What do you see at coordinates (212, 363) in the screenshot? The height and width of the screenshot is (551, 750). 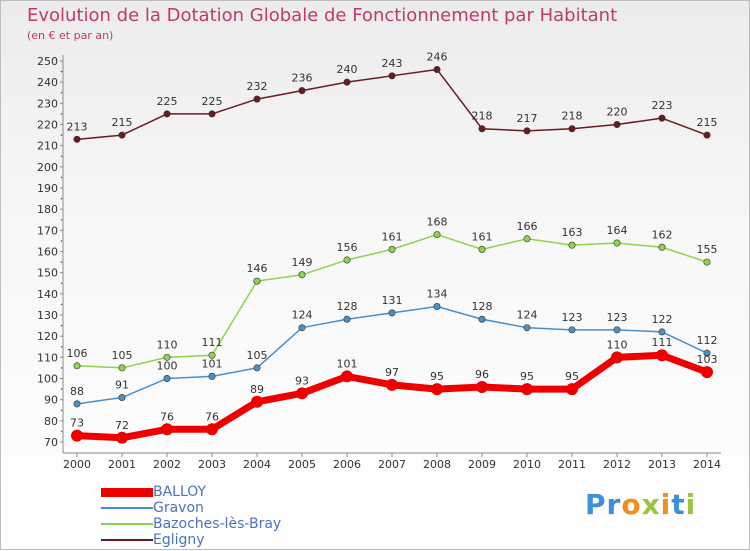 I see `data-label: 101` at bounding box center [212, 363].